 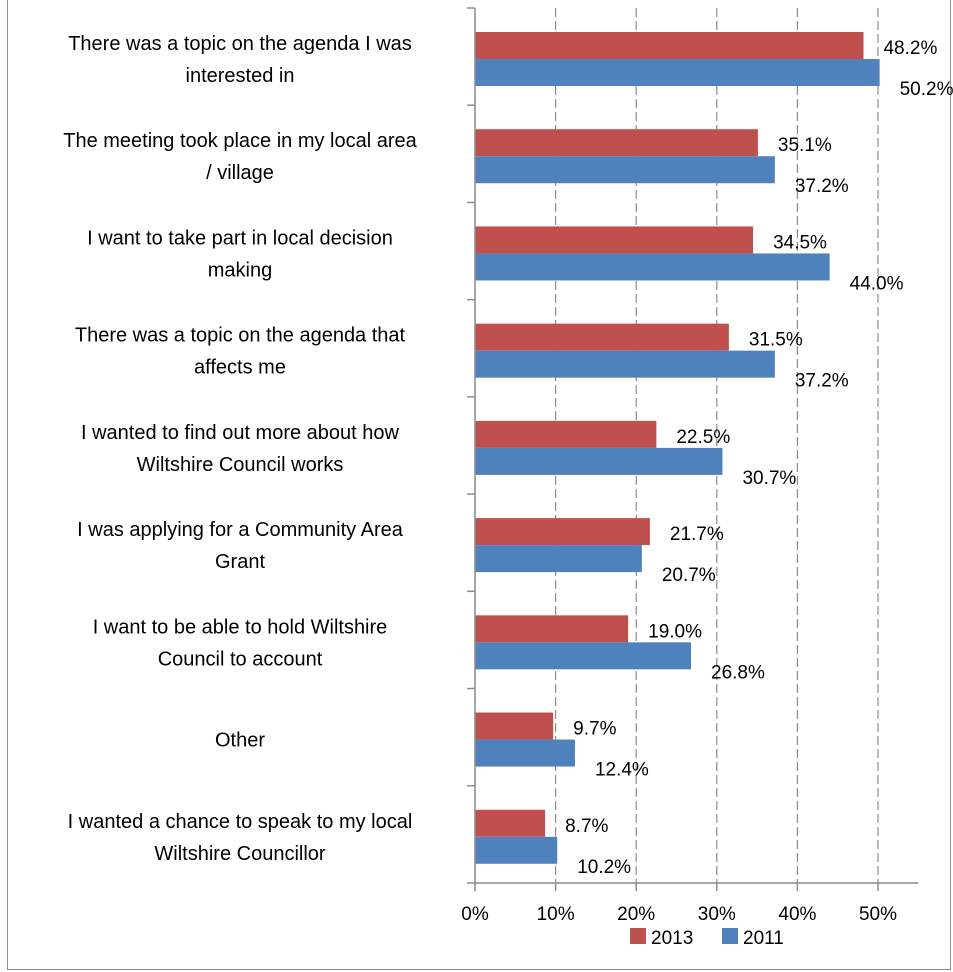 I want to click on data-label-2013: 9.7%, so click(x=594, y=729).